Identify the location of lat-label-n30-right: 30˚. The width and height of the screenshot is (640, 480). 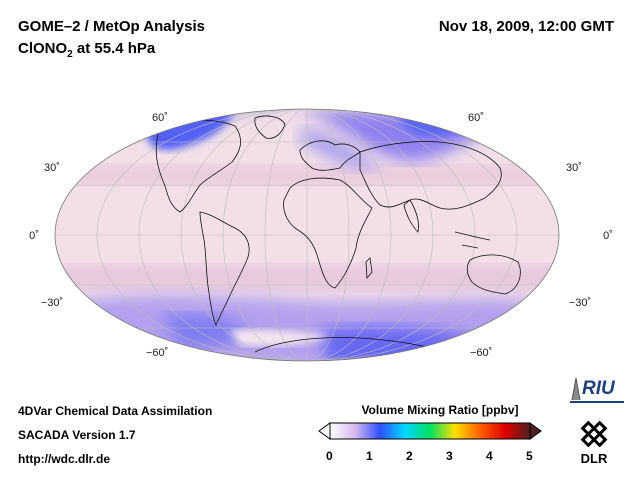
(574, 168).